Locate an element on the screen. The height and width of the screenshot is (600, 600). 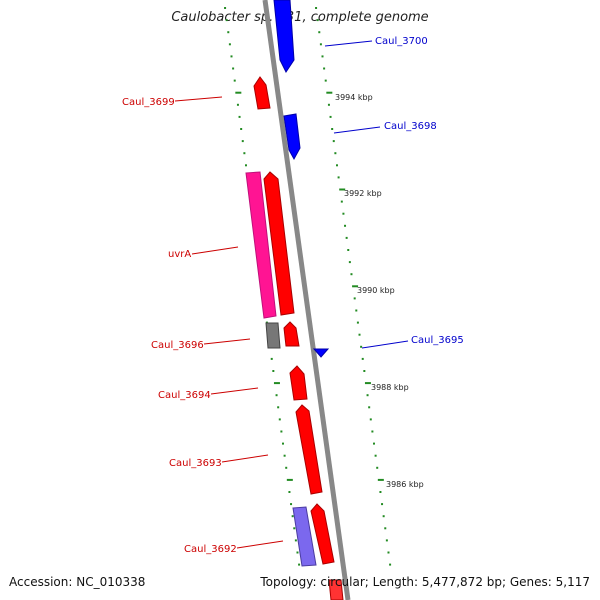
label-caul-3700: Caul_3700 is located at coordinates (401, 41).